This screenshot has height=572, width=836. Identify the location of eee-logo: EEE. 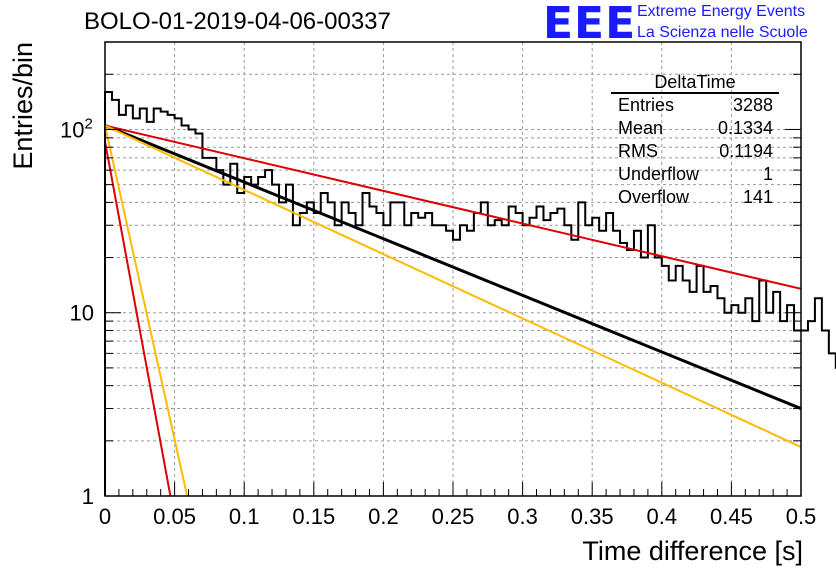
(590, 24).